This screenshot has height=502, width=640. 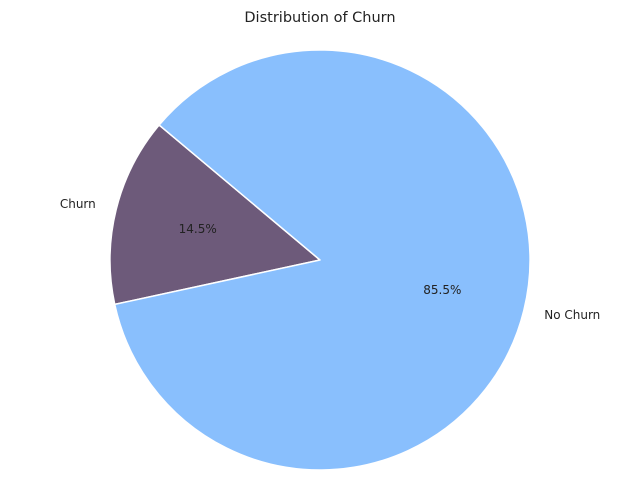 What do you see at coordinates (78, 204) in the screenshot?
I see `slice-label-churn: Churn` at bounding box center [78, 204].